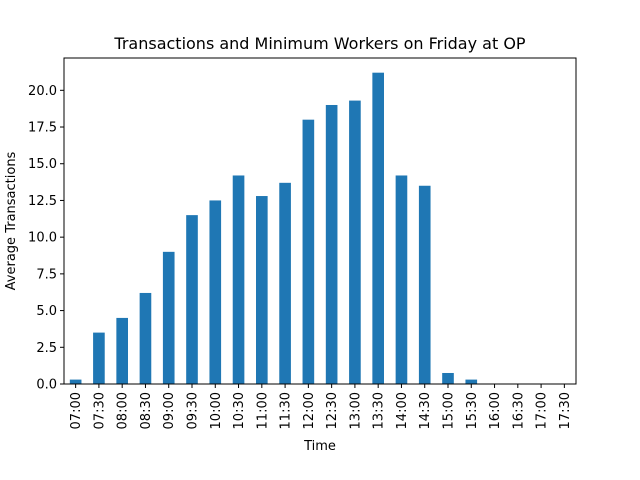  Describe the element at coordinates (449, 410) in the screenshot. I see `x-tick-label: 15:00` at that location.